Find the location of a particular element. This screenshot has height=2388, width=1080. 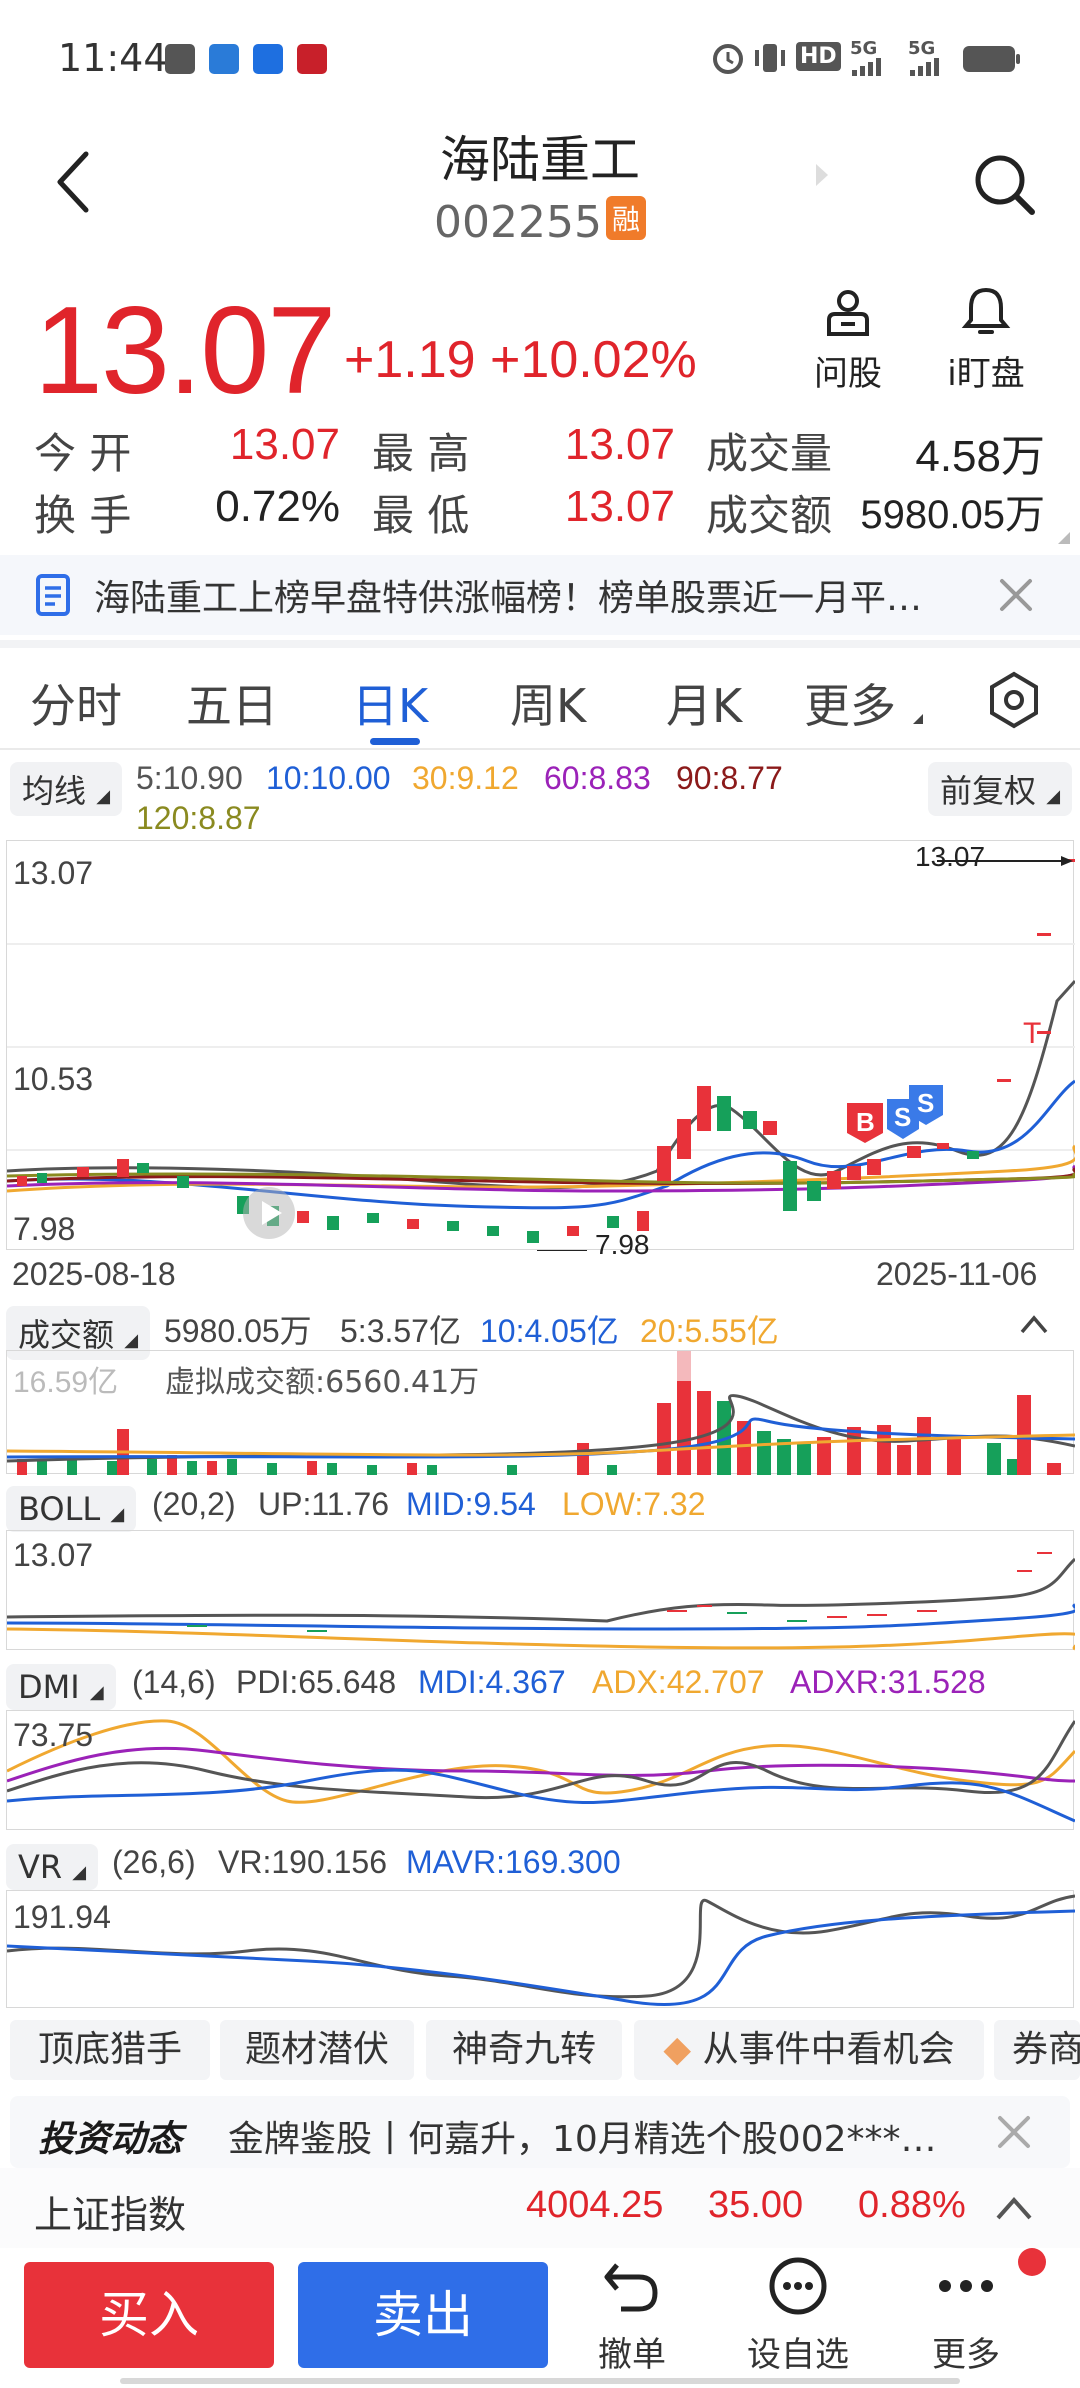

stock-name: 海陆重工 is located at coordinates (540, 160).